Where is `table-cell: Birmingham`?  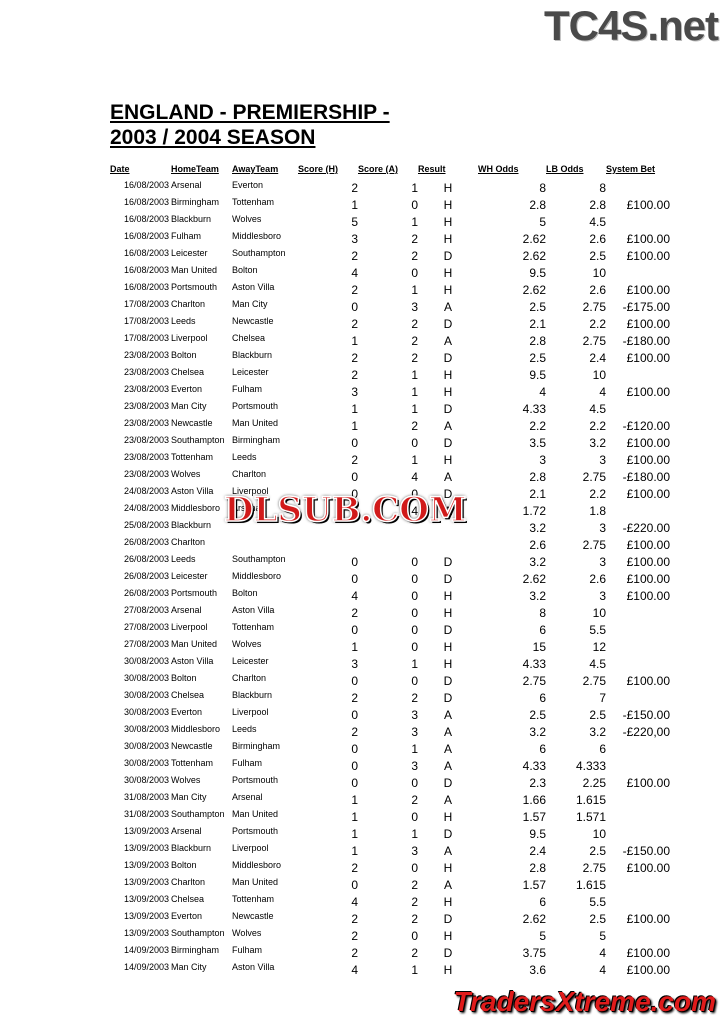
table-cell: Birmingham is located at coordinates (256, 746).